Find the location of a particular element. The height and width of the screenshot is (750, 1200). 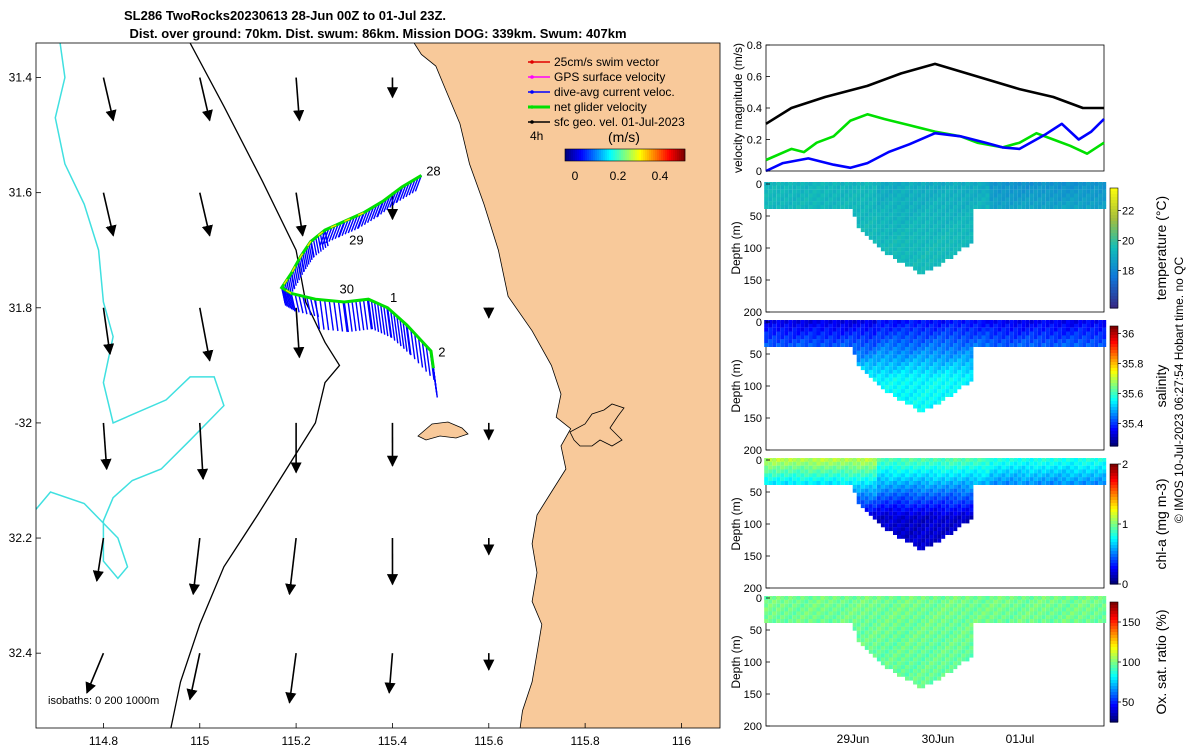

chla-ytick-0: 0 is located at coordinates (759, 461).